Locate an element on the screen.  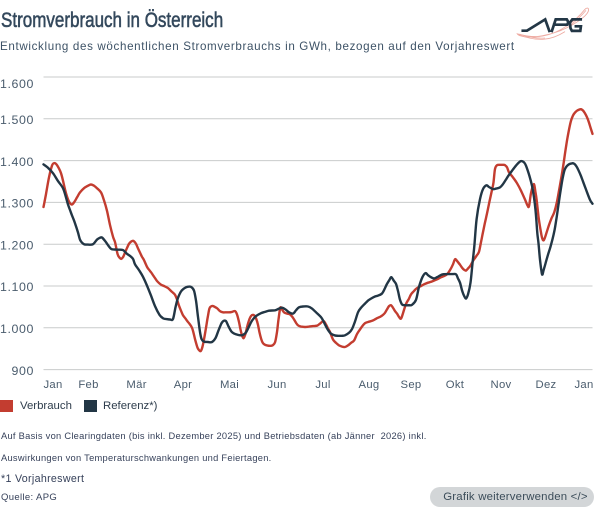
svg-text: 900 is located at coordinates (23, 371).